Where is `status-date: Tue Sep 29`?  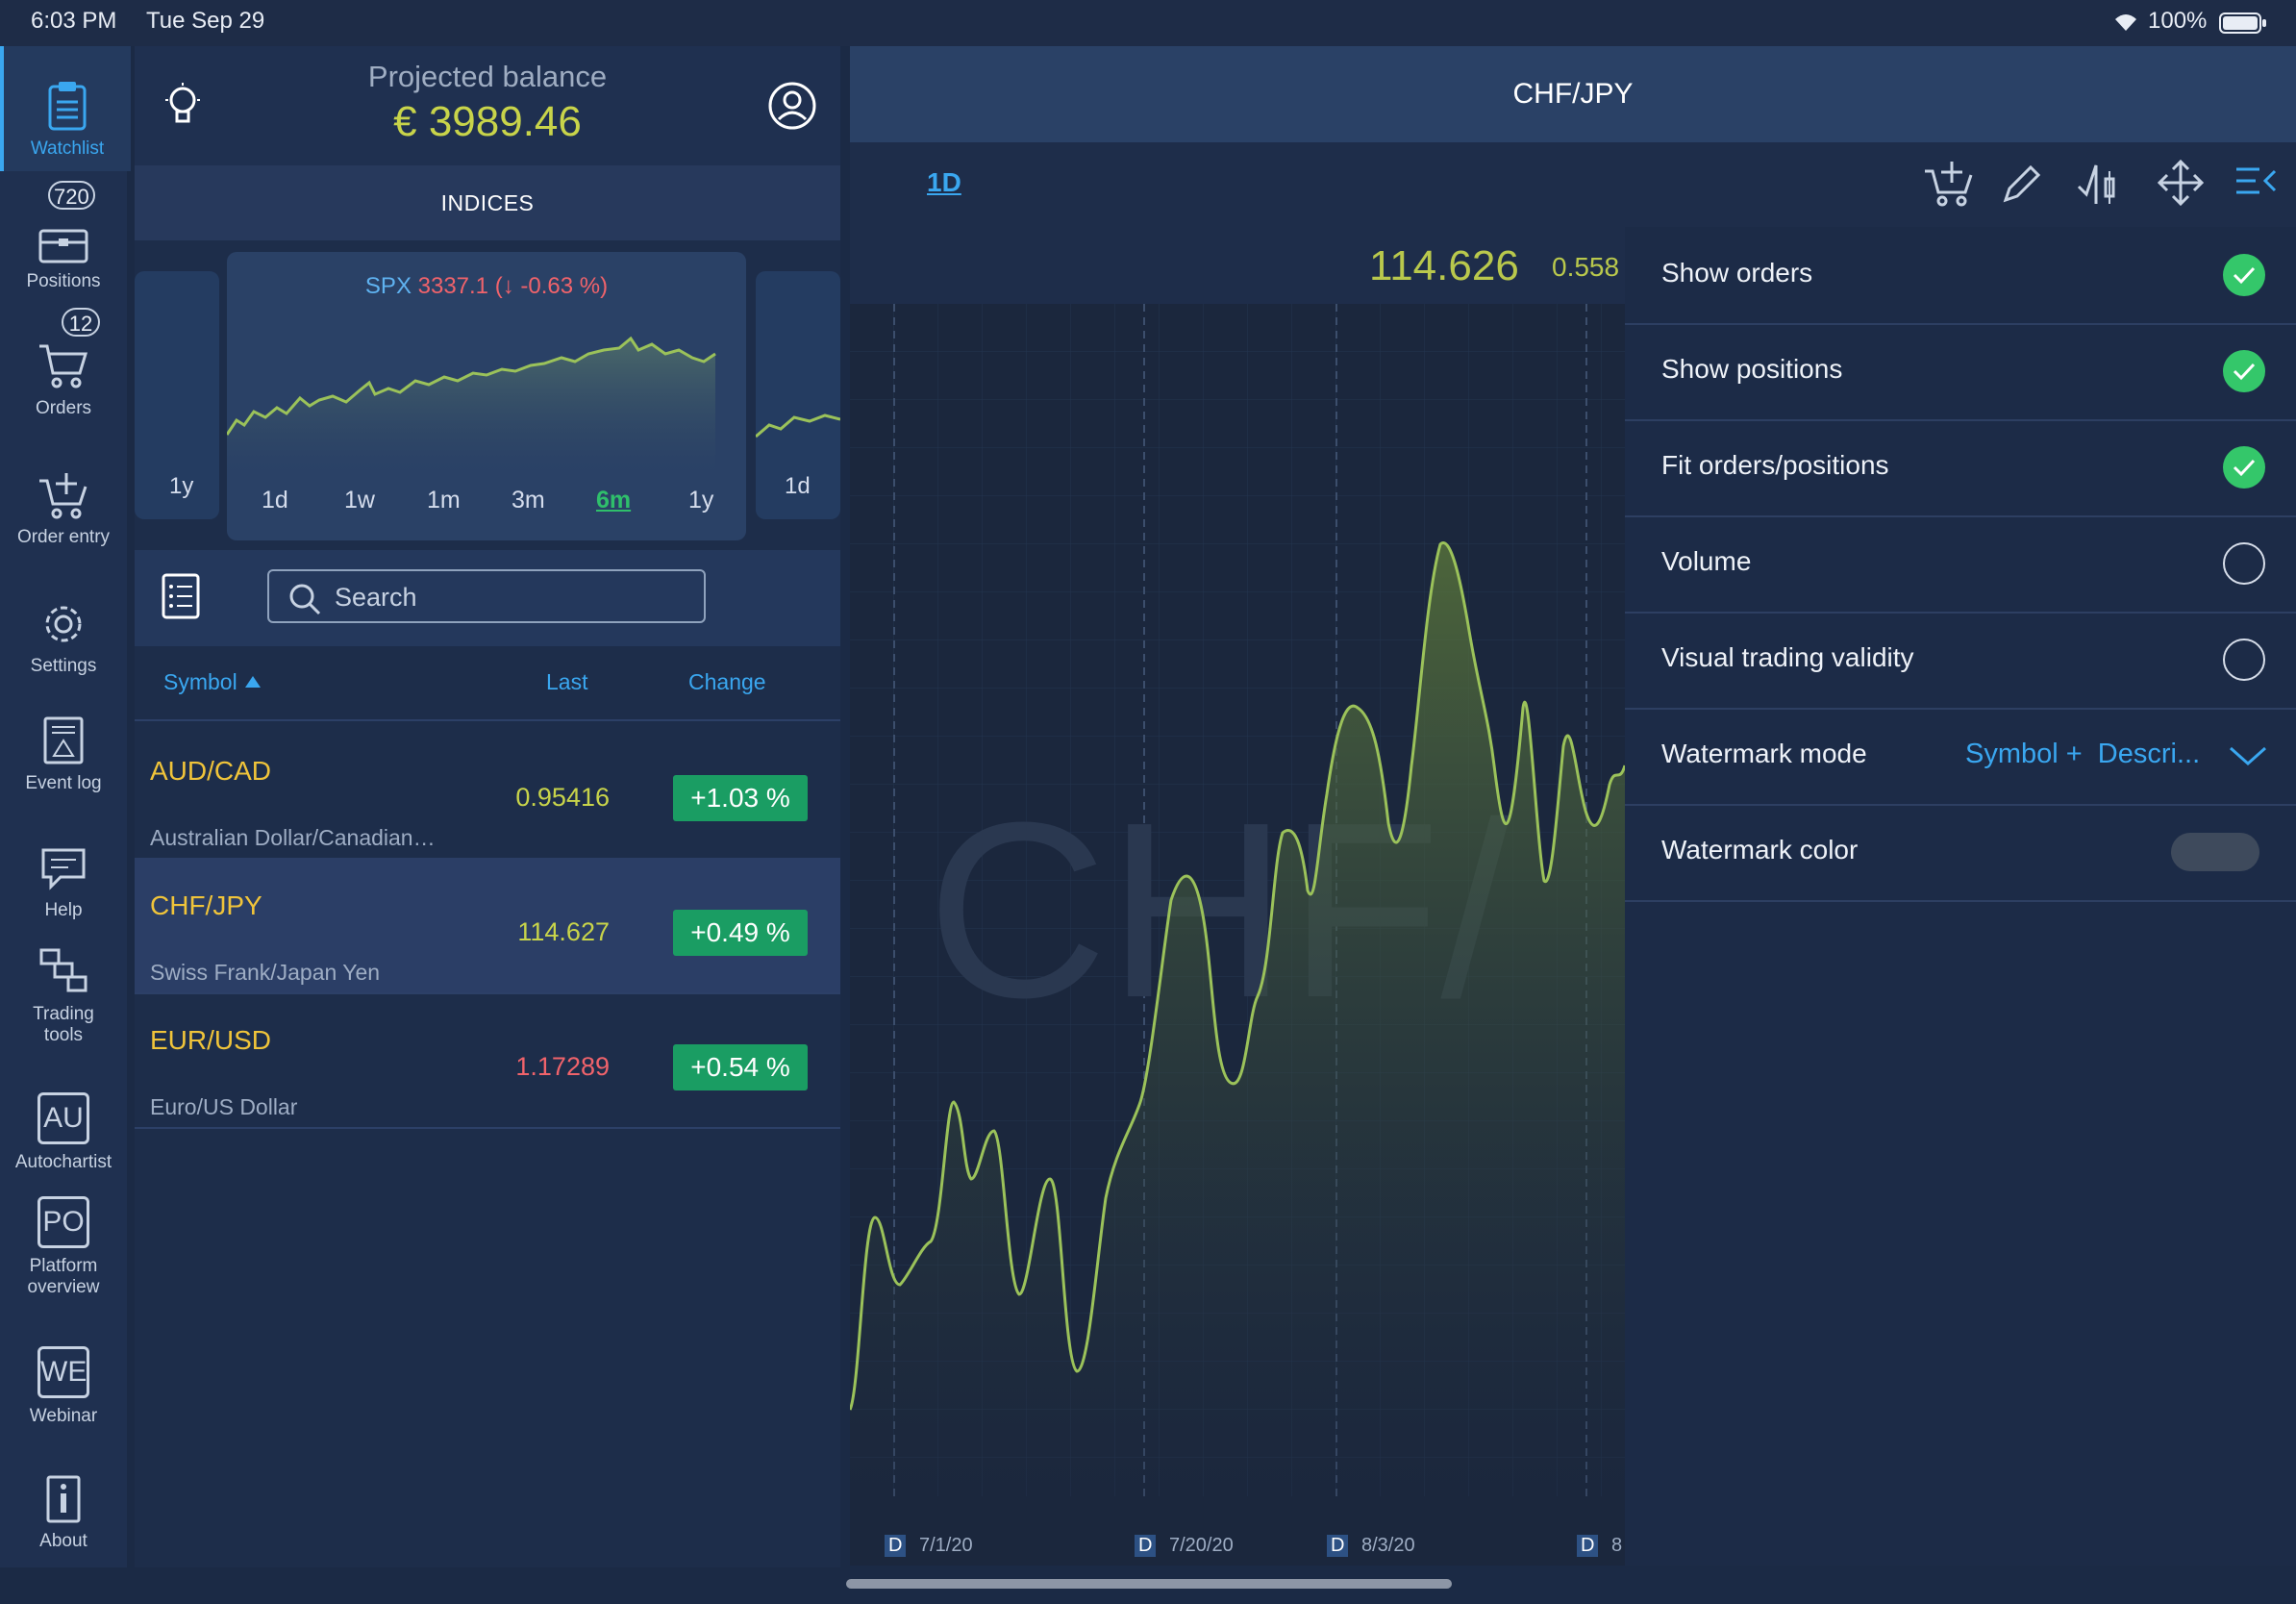 status-date: Tue Sep 29 is located at coordinates (205, 21).